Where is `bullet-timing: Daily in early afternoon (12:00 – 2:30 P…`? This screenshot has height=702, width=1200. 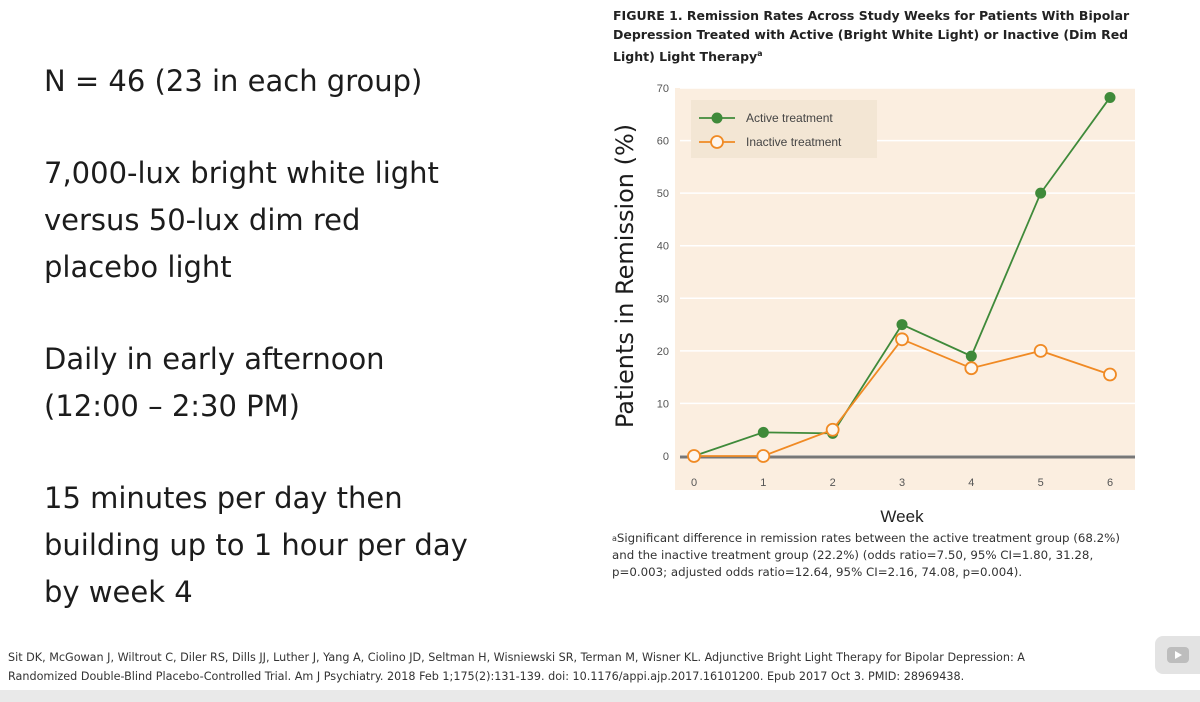 bullet-timing: Daily in early afternoon (12:00 – 2:30 P… is located at coordinates (214, 382).